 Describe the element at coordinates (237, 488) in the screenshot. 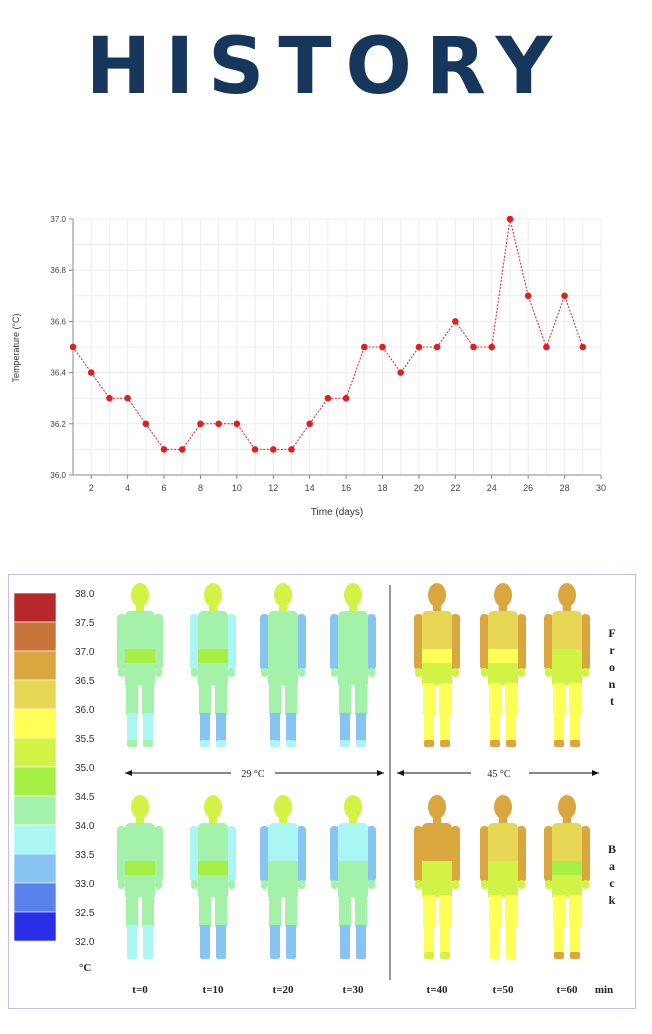

I see `x-tick-label: 10` at that location.